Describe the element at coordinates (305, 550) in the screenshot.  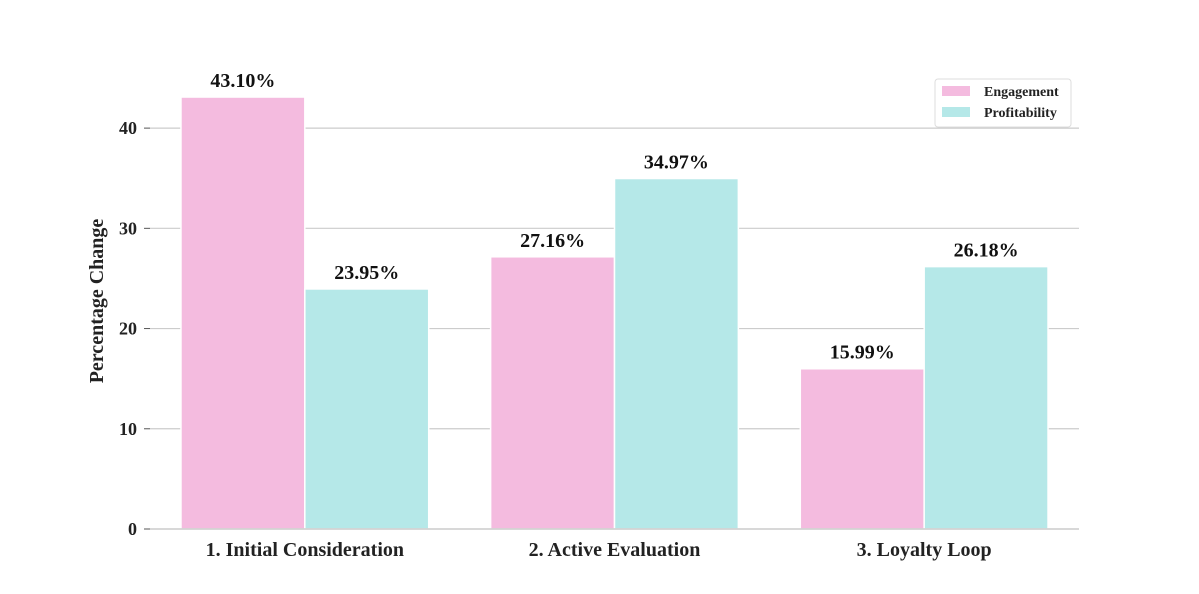
I see `x-tick-label: 1. Initial Consideration` at that location.